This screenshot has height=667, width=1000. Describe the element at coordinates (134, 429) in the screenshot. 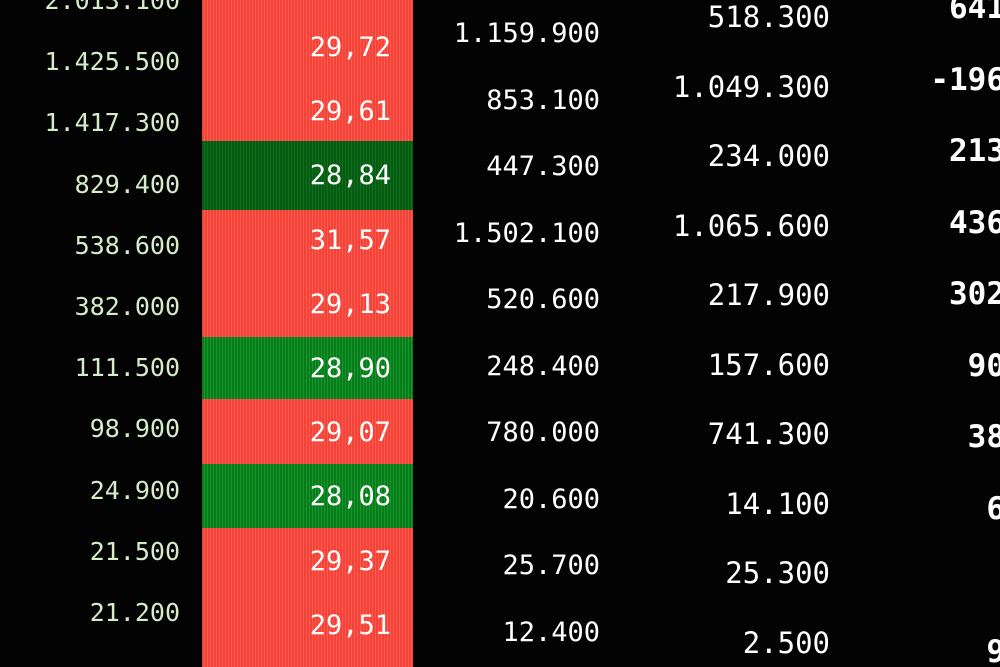

I see `quote-cell: 98.900` at that location.